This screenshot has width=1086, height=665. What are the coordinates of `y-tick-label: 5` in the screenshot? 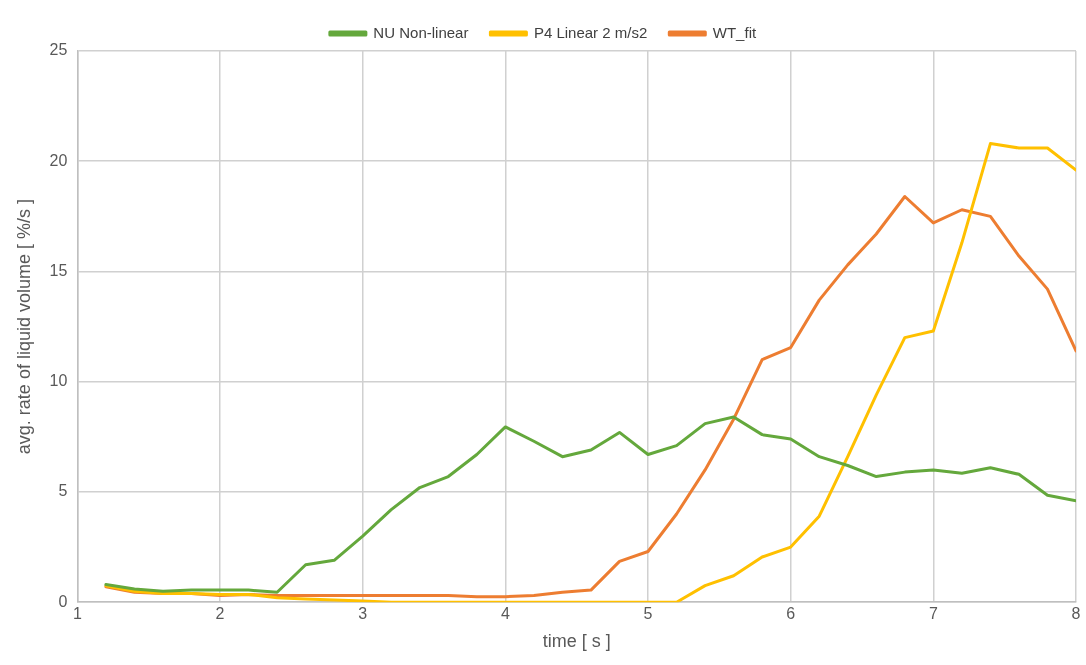 It's located at (63, 491).